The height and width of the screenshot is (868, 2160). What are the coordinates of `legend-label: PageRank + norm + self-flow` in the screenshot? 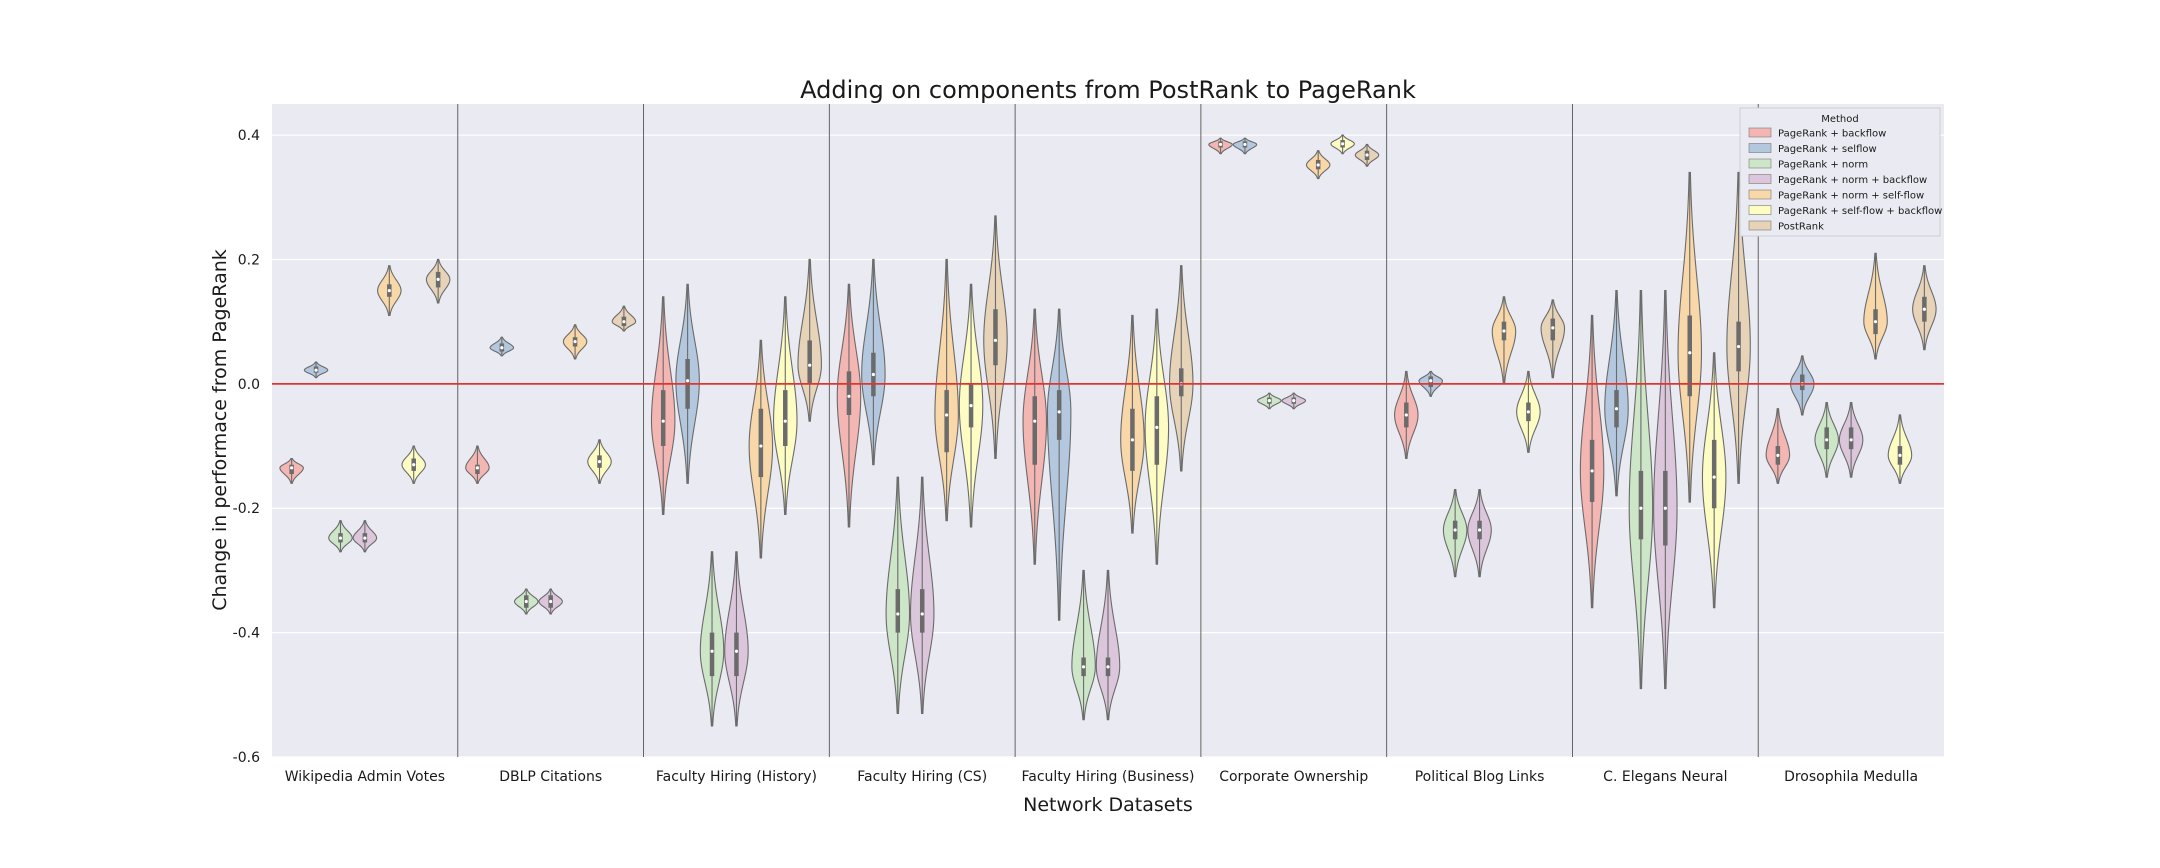 It's located at (1851, 196).